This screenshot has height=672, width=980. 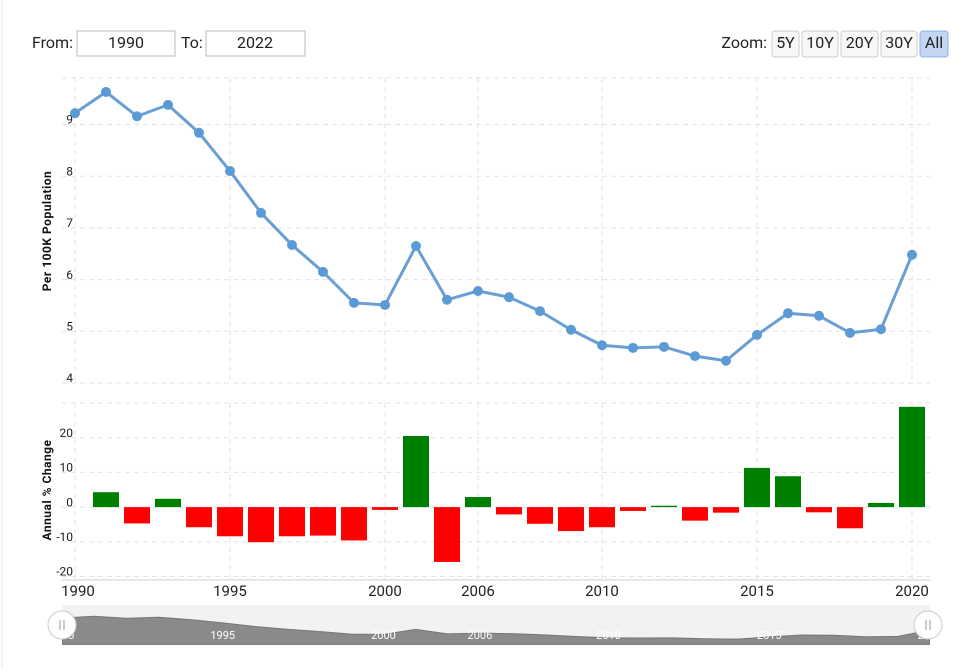 I want to click on to-value: 2022, so click(x=255, y=42).